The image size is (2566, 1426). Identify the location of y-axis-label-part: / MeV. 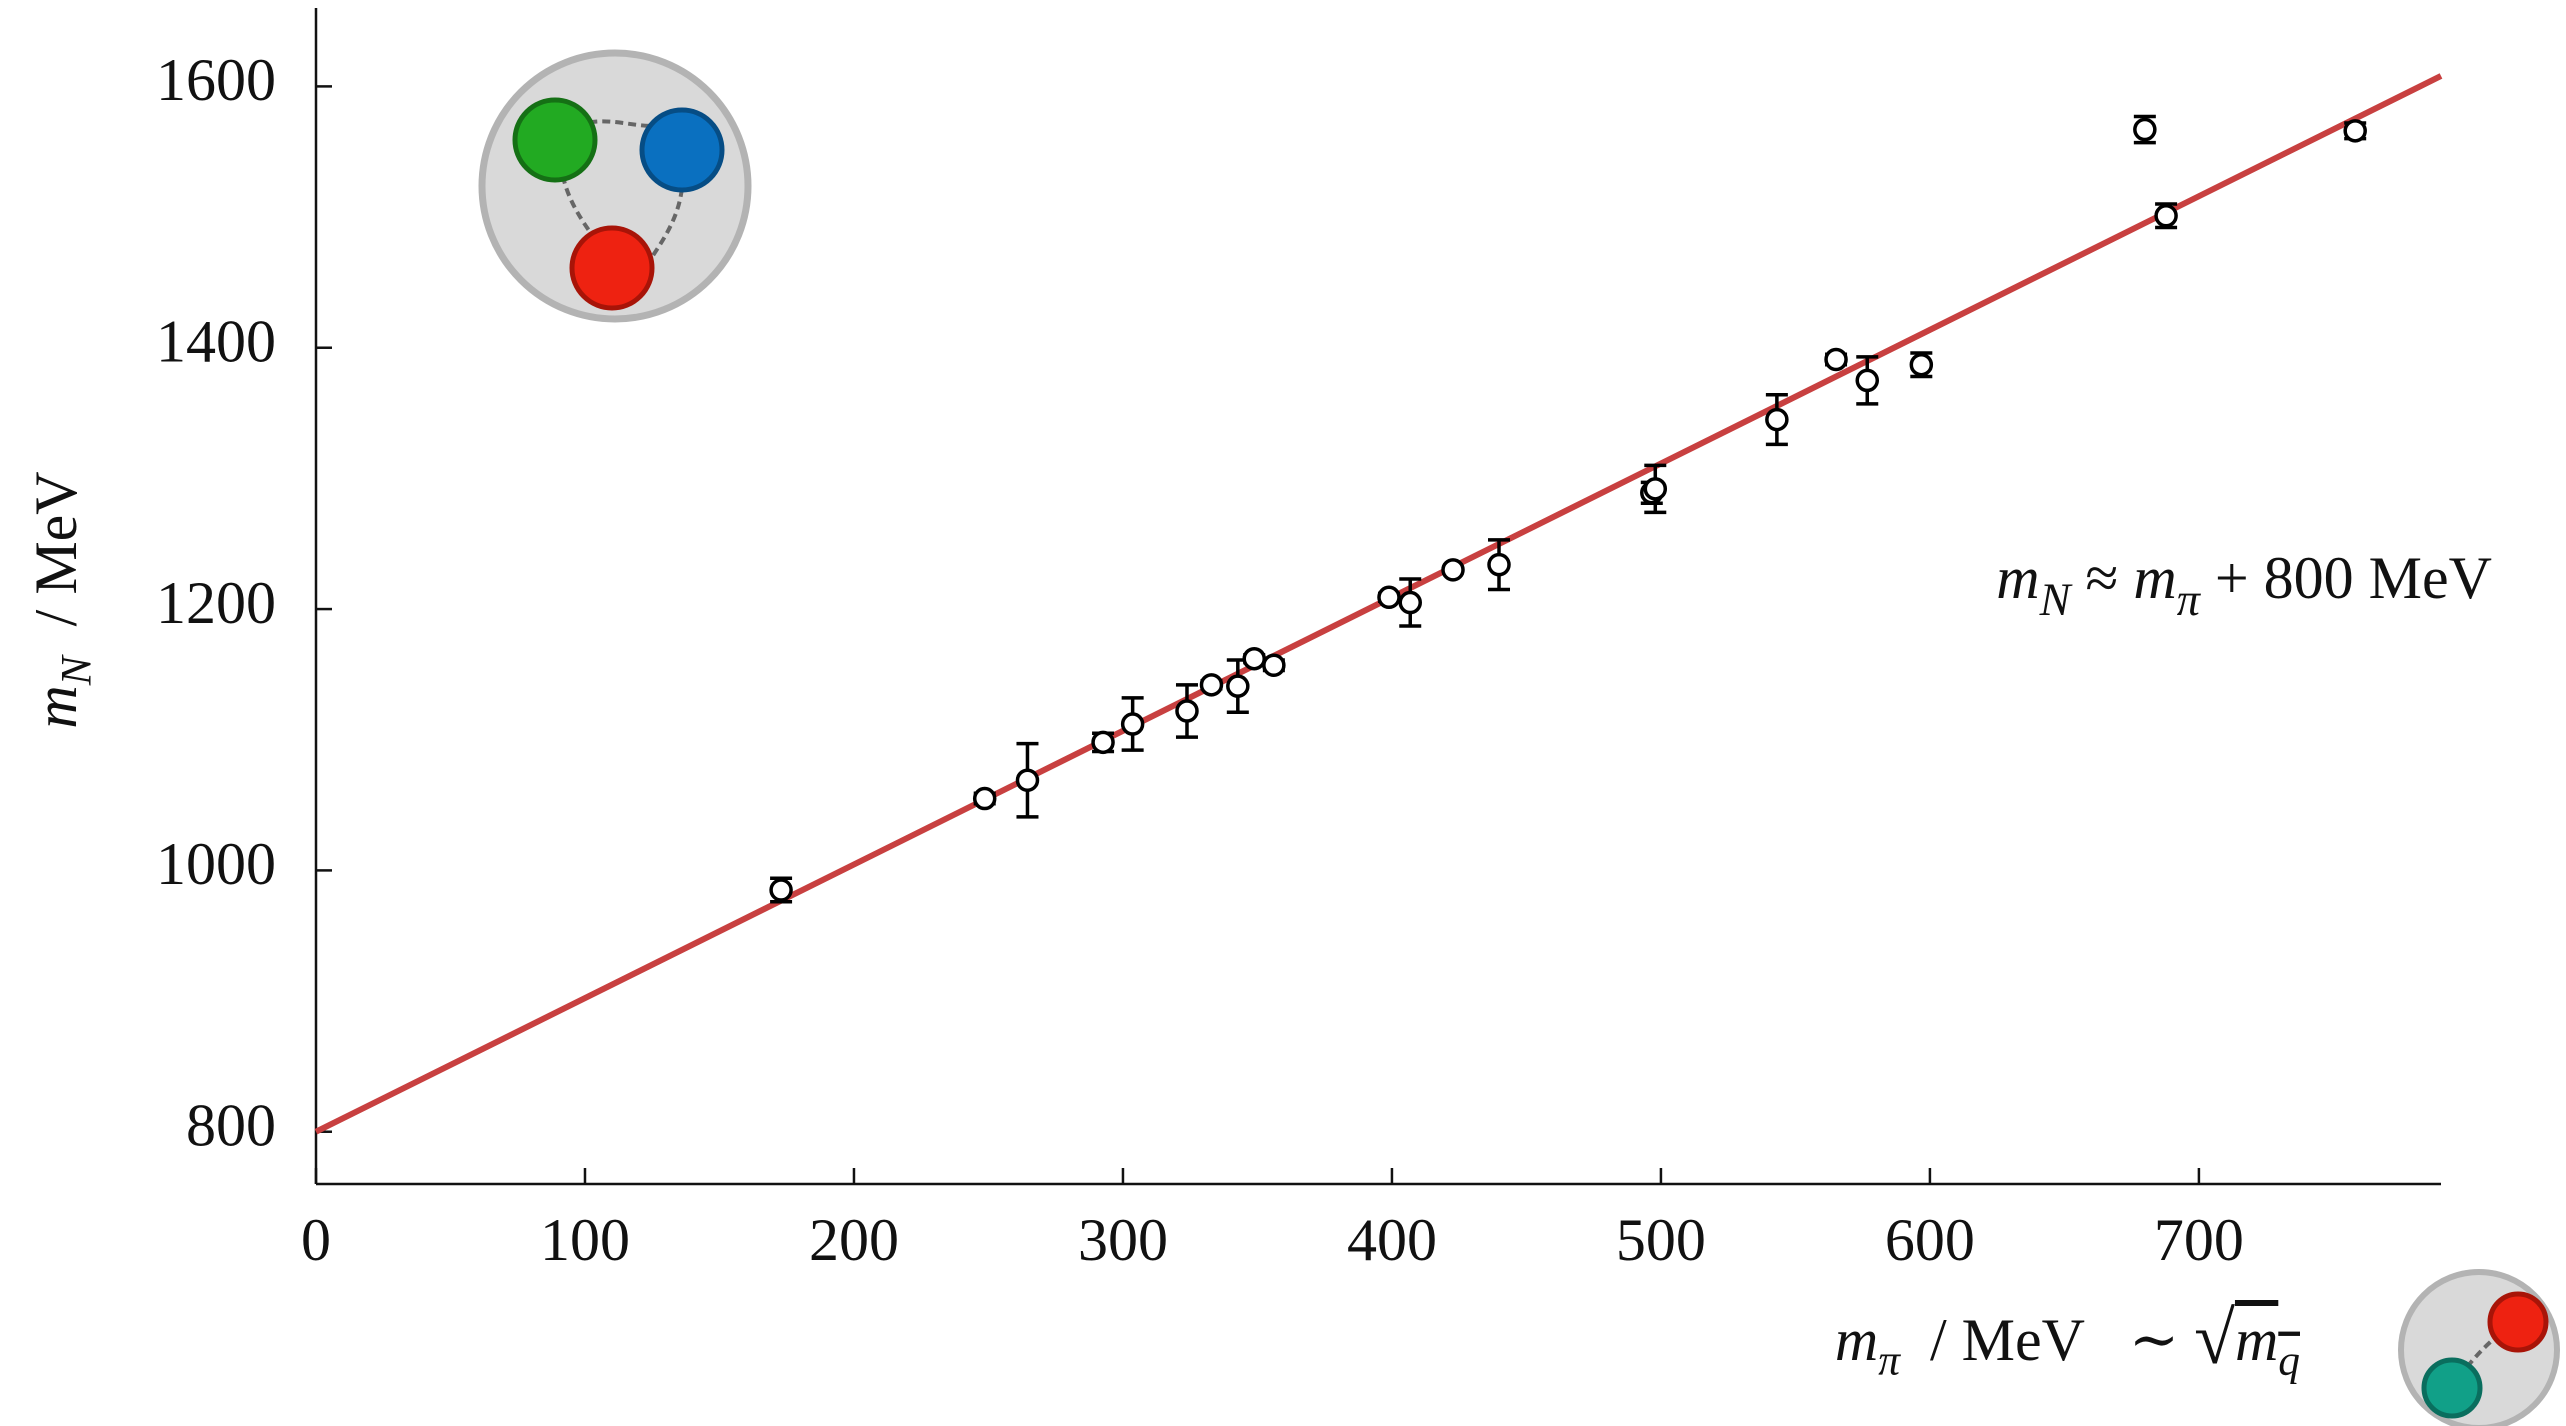
(56, 563).